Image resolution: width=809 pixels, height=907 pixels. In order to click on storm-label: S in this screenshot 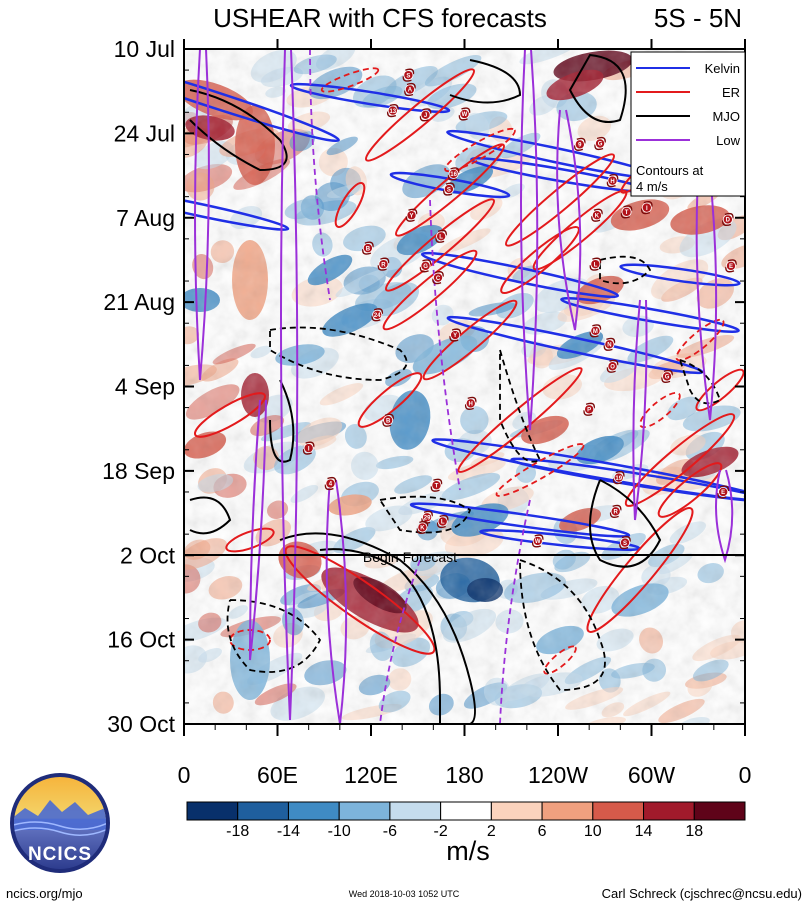, I will do `click(625, 544)`.